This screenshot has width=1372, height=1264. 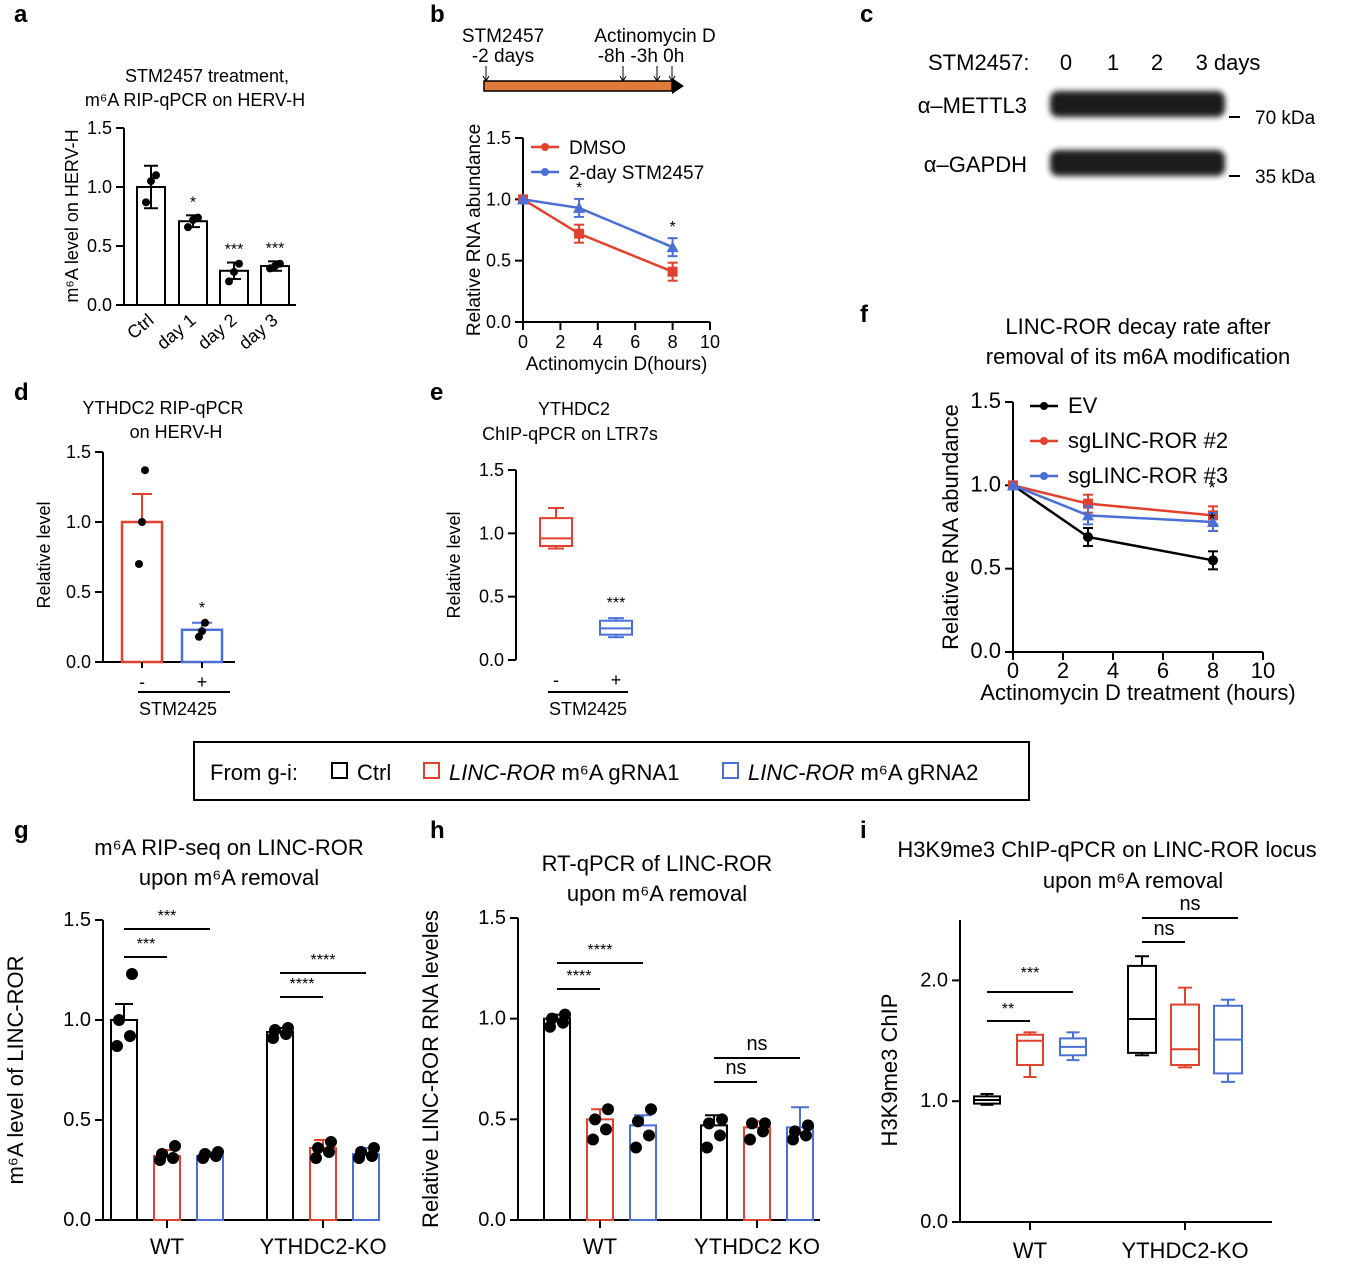 What do you see at coordinates (1137, 326) in the screenshot?
I see `chart-title-f: LINC-ROR decay rate after` at bounding box center [1137, 326].